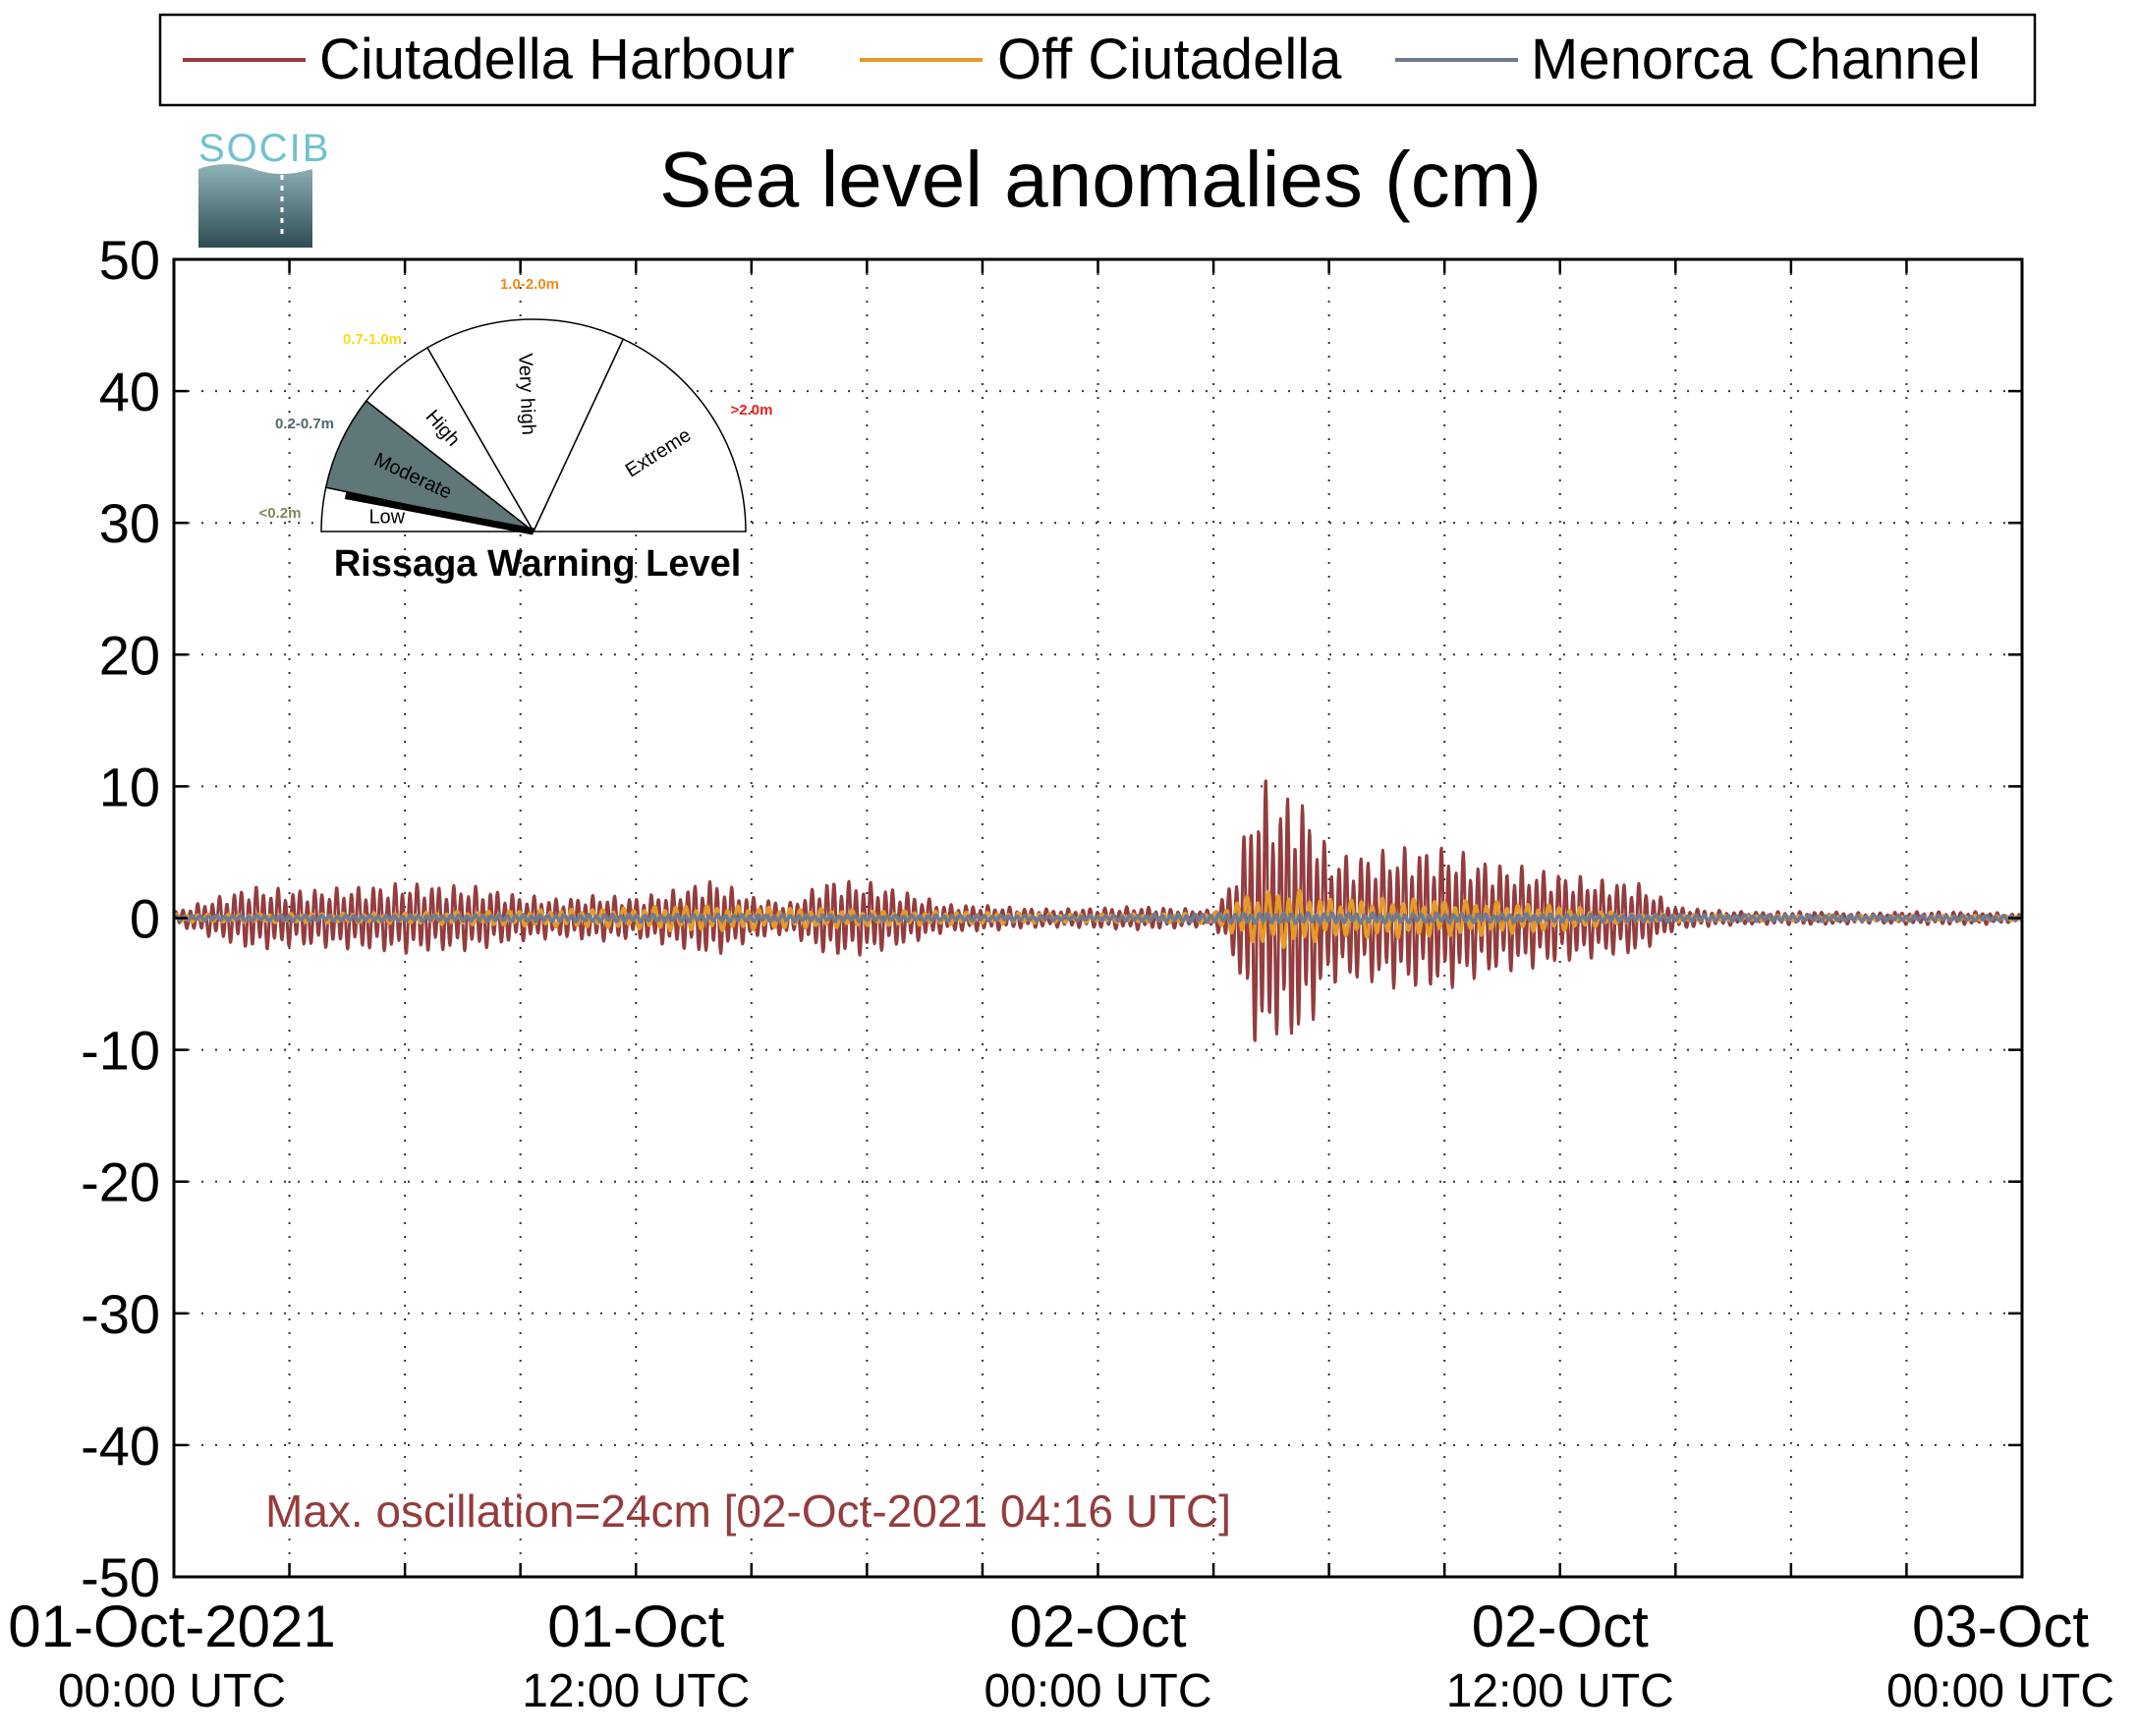 The width and height of the screenshot is (2137, 1736). I want to click on gauge-sector-very-high, so click(525, 425).